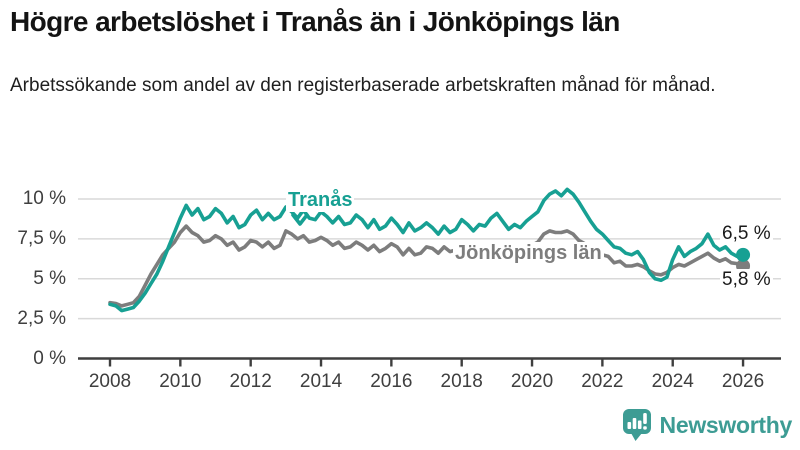 Image resolution: width=800 pixels, height=450 pixels. What do you see at coordinates (532, 381) in the screenshot?
I see `x-tick-label: 2020` at bounding box center [532, 381].